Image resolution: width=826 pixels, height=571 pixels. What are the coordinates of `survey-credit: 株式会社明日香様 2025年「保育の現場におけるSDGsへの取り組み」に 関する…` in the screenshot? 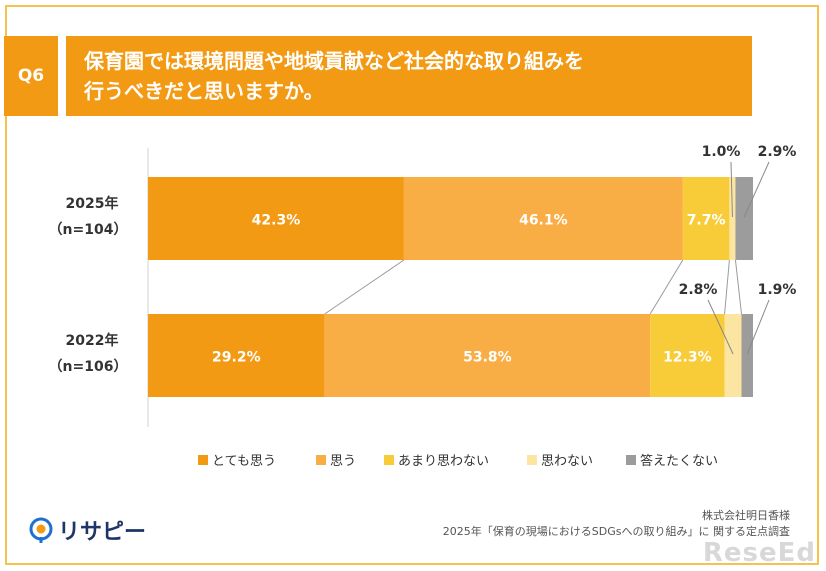 It's located at (616, 524).